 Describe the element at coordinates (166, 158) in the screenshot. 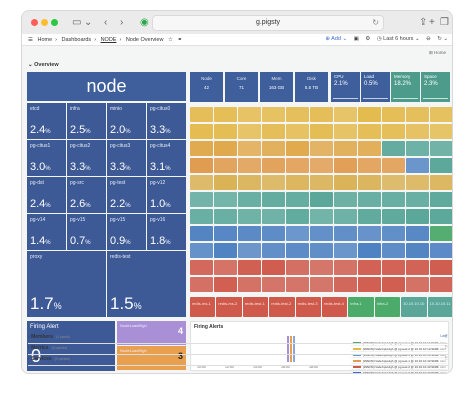

I see `instance-stat-panel: pg-citus4 3.1%` at that location.